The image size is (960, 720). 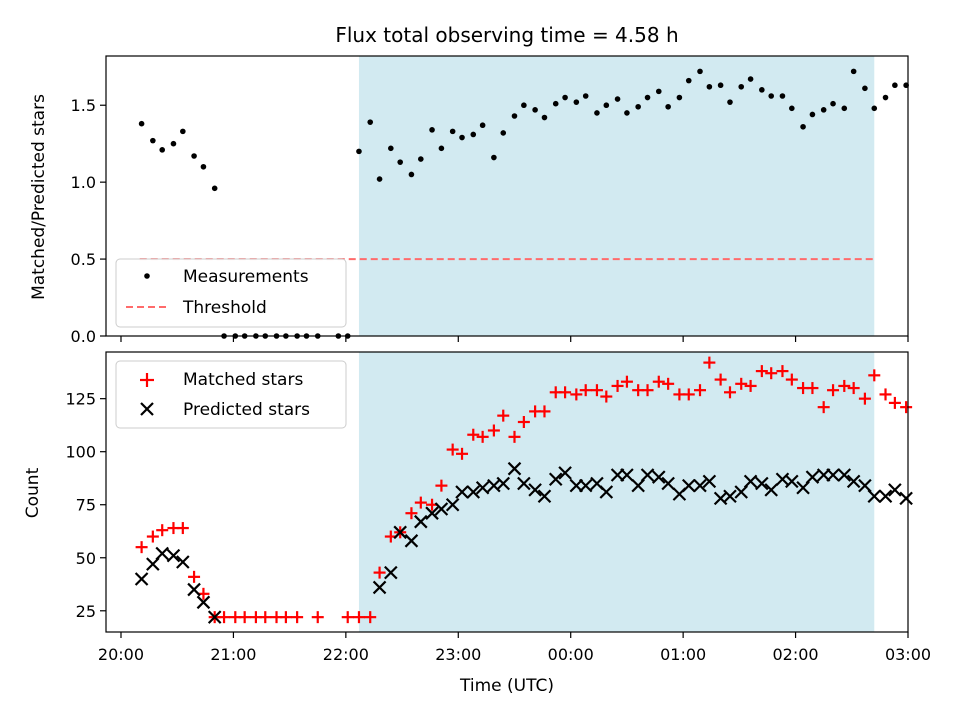 I want to click on top-legend: Measurements Threshold, so click(x=231, y=293).